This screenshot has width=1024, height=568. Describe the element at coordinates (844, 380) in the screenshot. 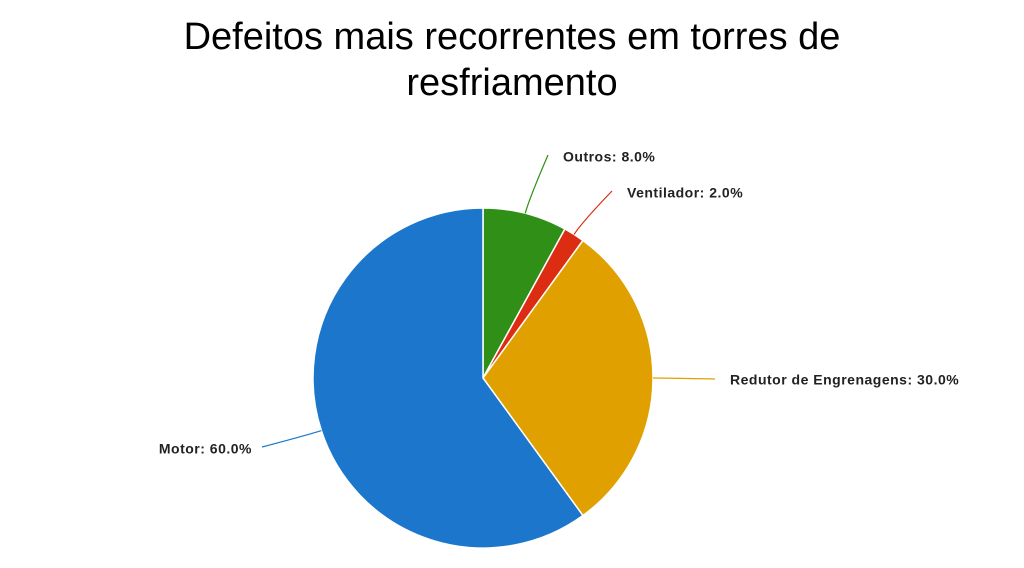

I see `data-label: Redutor de Engrenagens: 30.0%` at that location.